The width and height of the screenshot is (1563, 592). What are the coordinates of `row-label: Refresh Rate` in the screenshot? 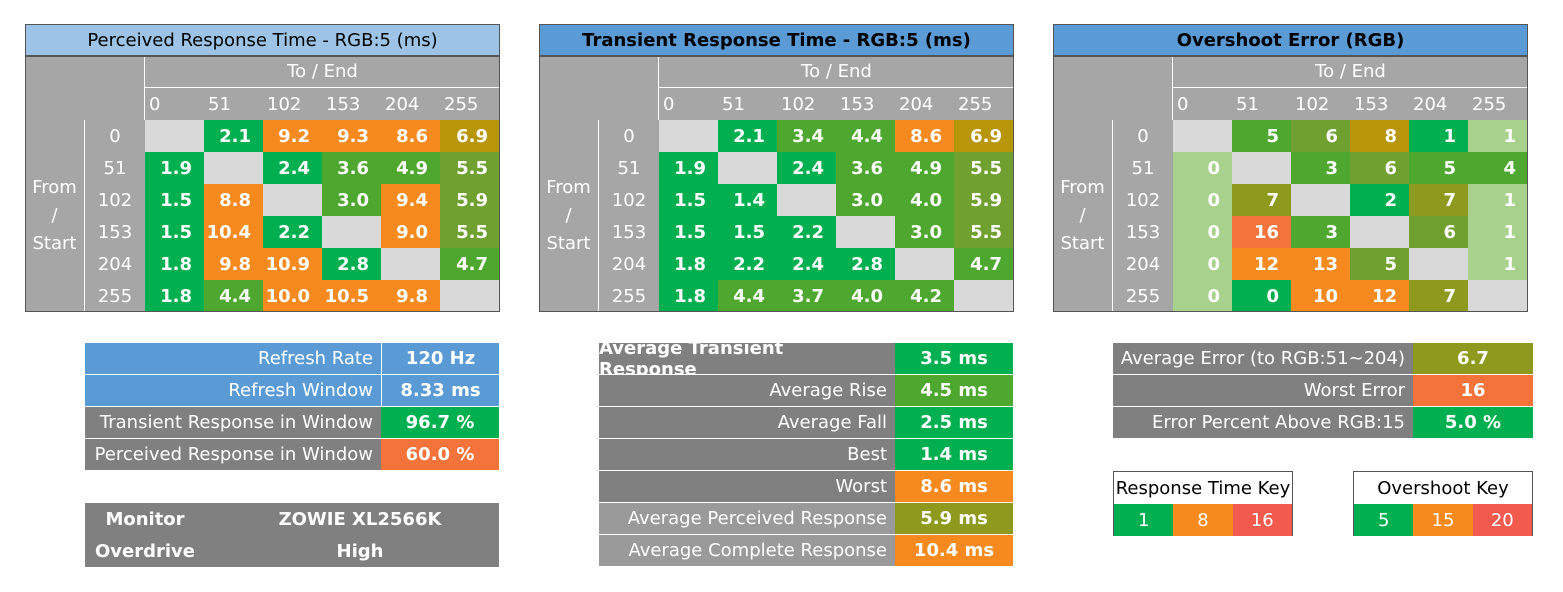 It's located at (233, 359).